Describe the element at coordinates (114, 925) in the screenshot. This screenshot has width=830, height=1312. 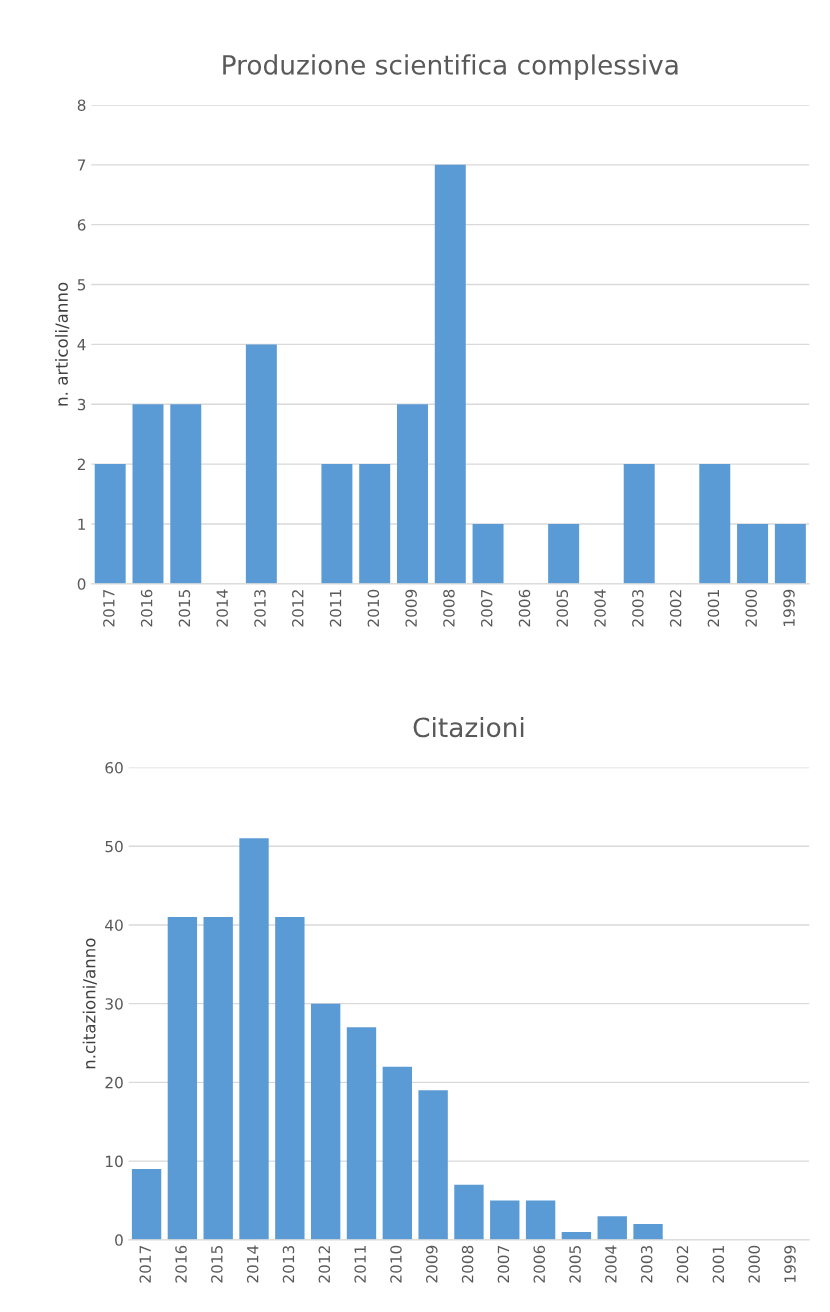
I see `y-tick-label: 40` at that location.